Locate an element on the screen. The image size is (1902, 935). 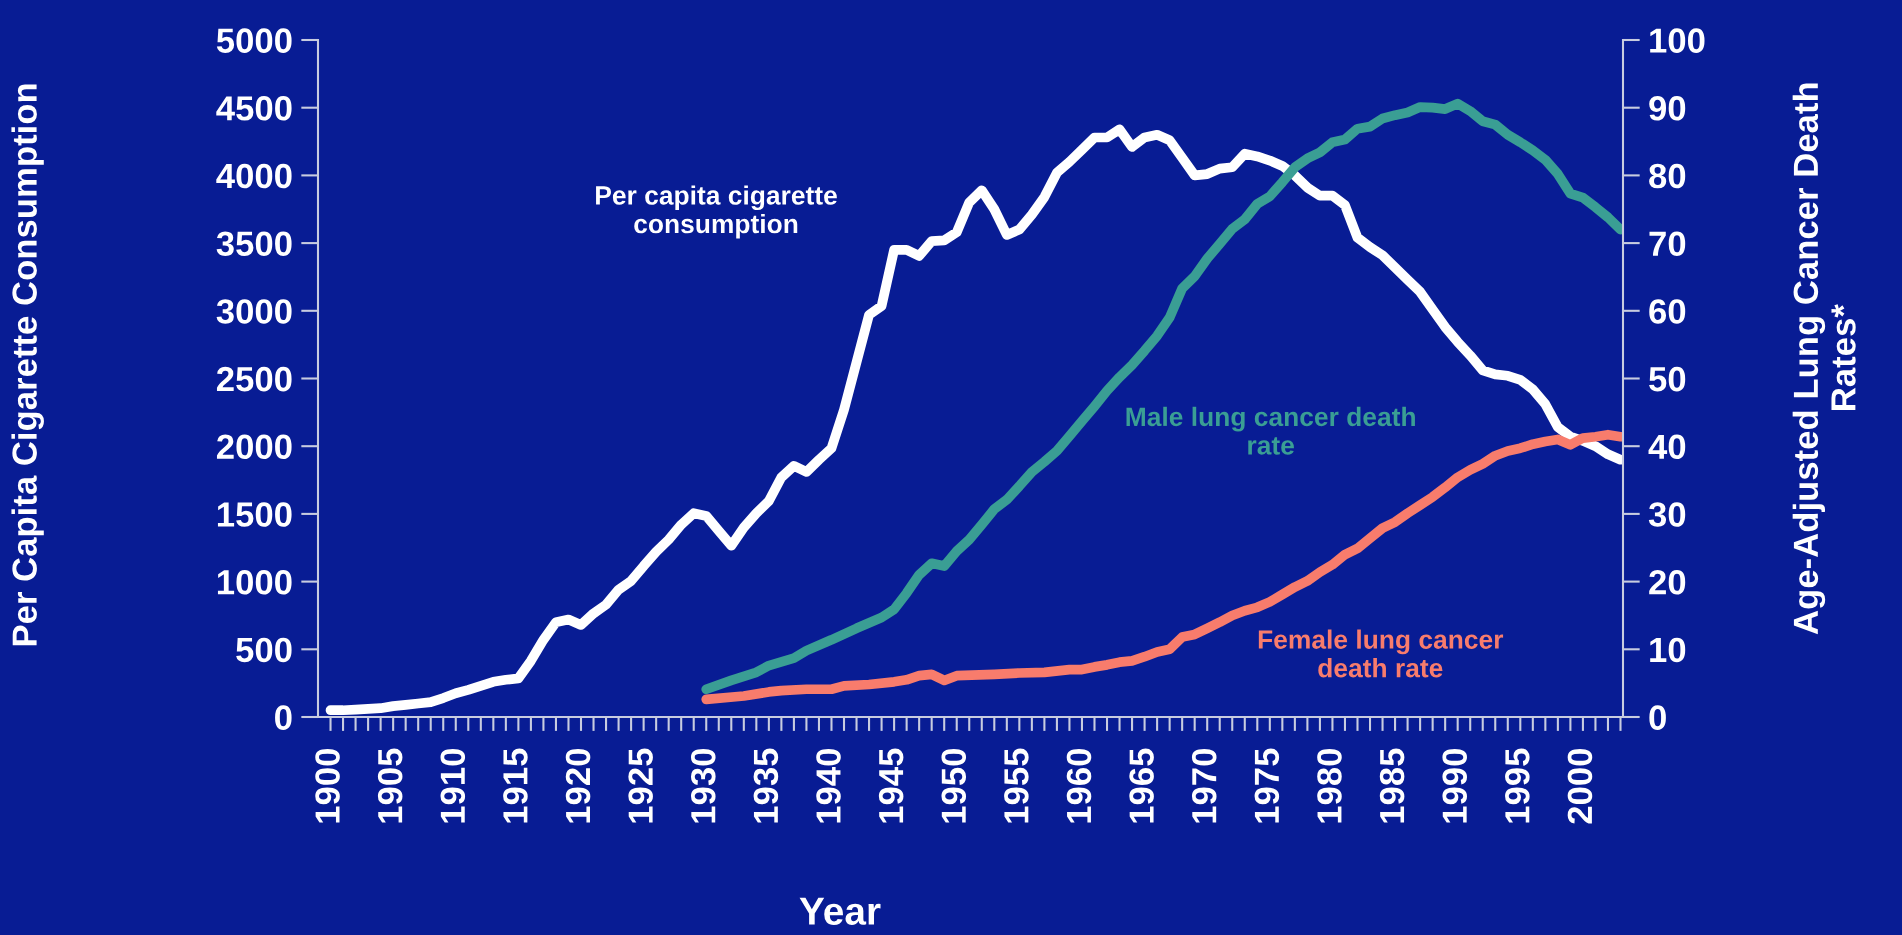
y-tick-label: 1500 is located at coordinates (254, 514).